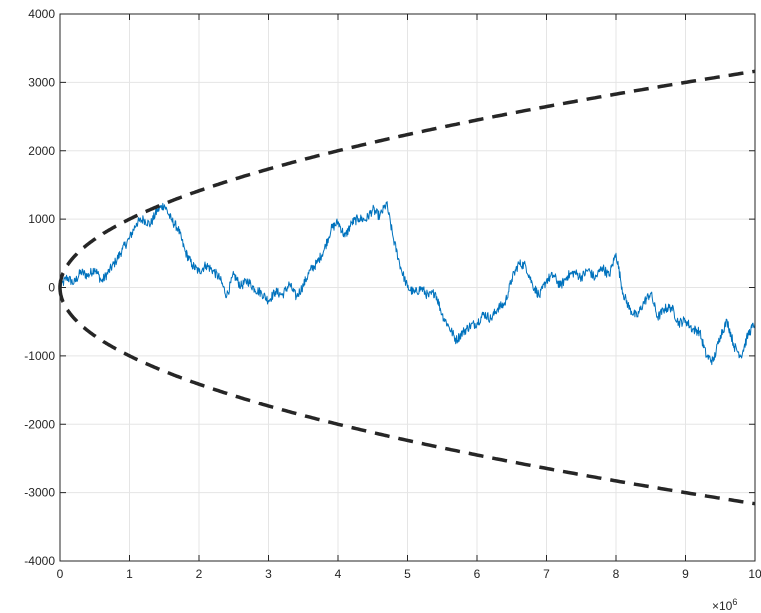 This screenshot has height=613, width=761. I want to click on x-tick-label: 4, so click(338, 574).